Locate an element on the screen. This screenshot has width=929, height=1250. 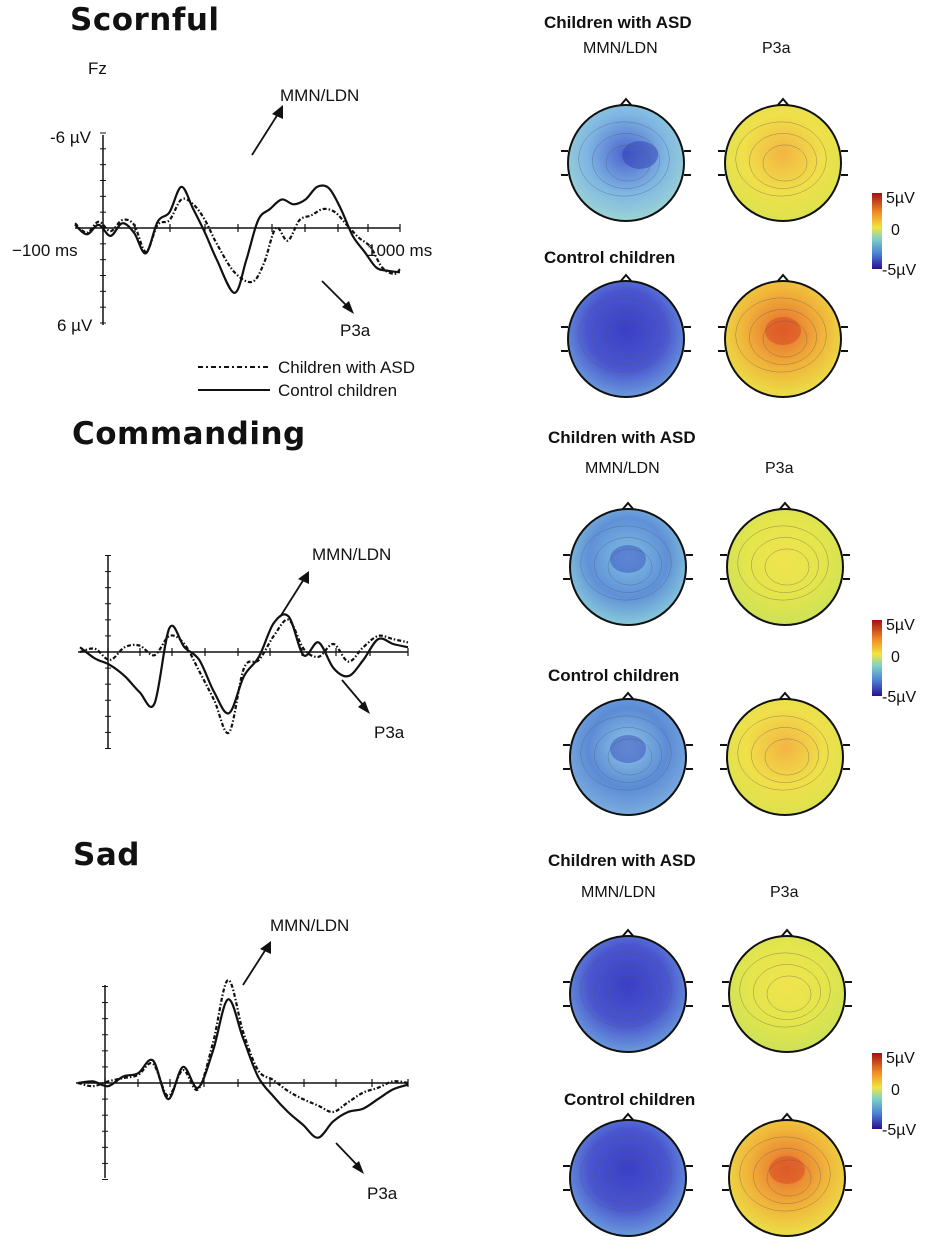
legend: Children with ASD Control children is located at coordinates (306, 379).